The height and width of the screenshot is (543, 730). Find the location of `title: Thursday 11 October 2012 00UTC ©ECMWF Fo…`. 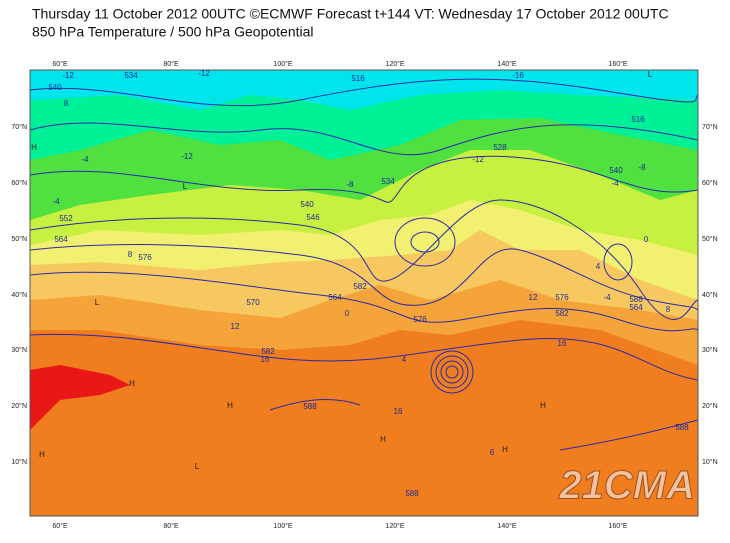

title: Thursday 11 October 2012 00UTC ©ECMWF Fo… is located at coordinates (350, 14).